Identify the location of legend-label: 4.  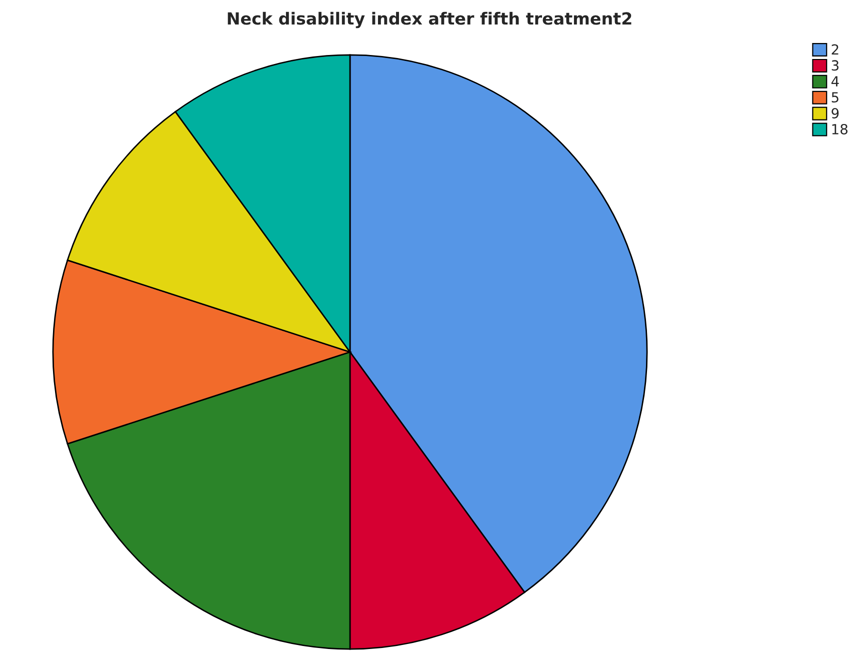
(835, 81).